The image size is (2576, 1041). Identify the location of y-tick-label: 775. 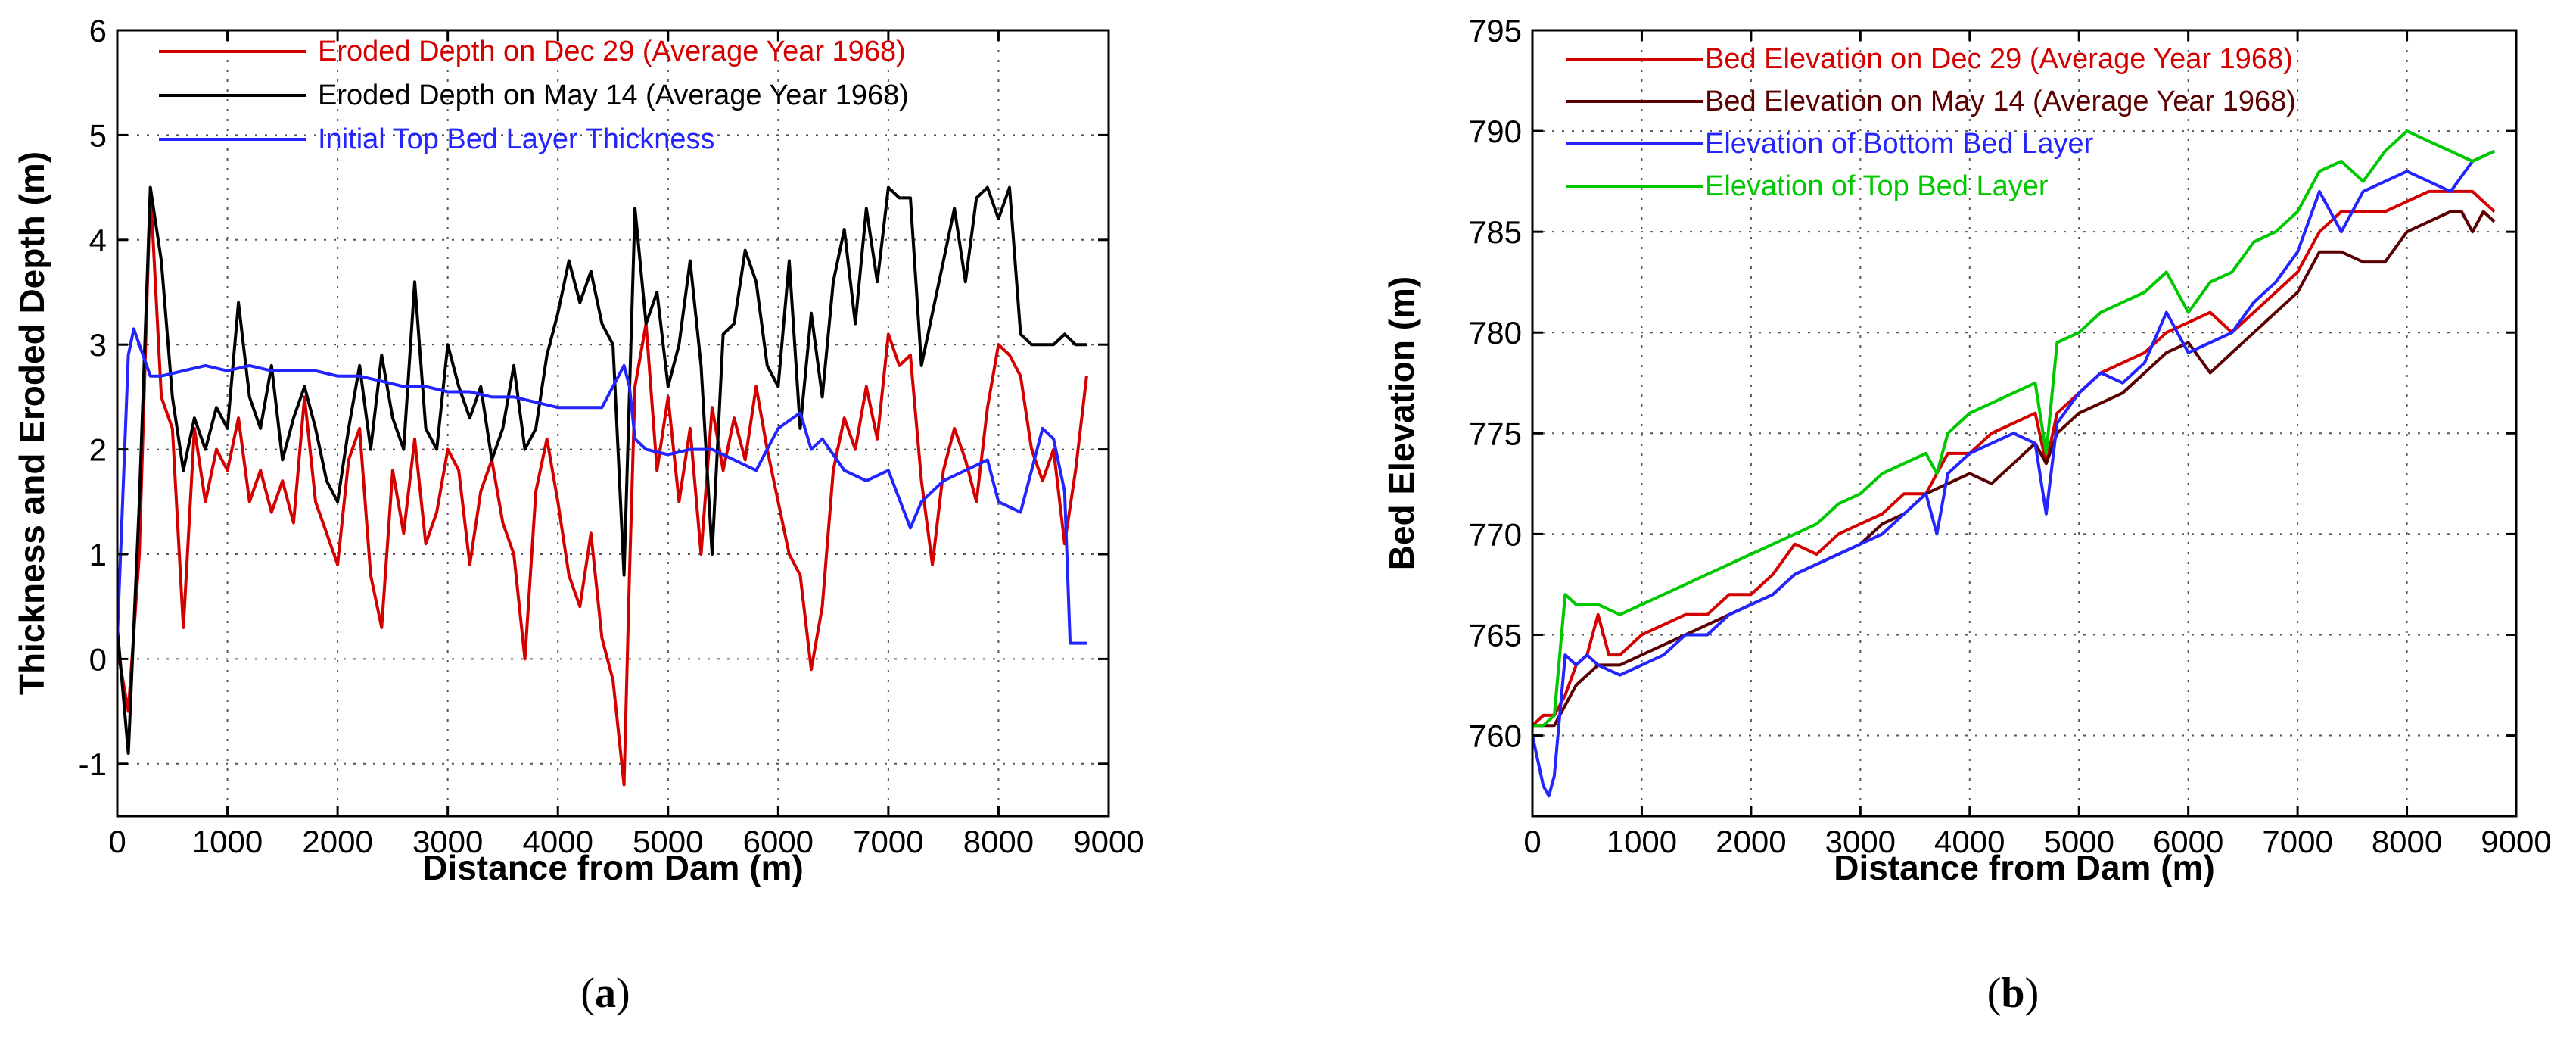
(1495, 433).